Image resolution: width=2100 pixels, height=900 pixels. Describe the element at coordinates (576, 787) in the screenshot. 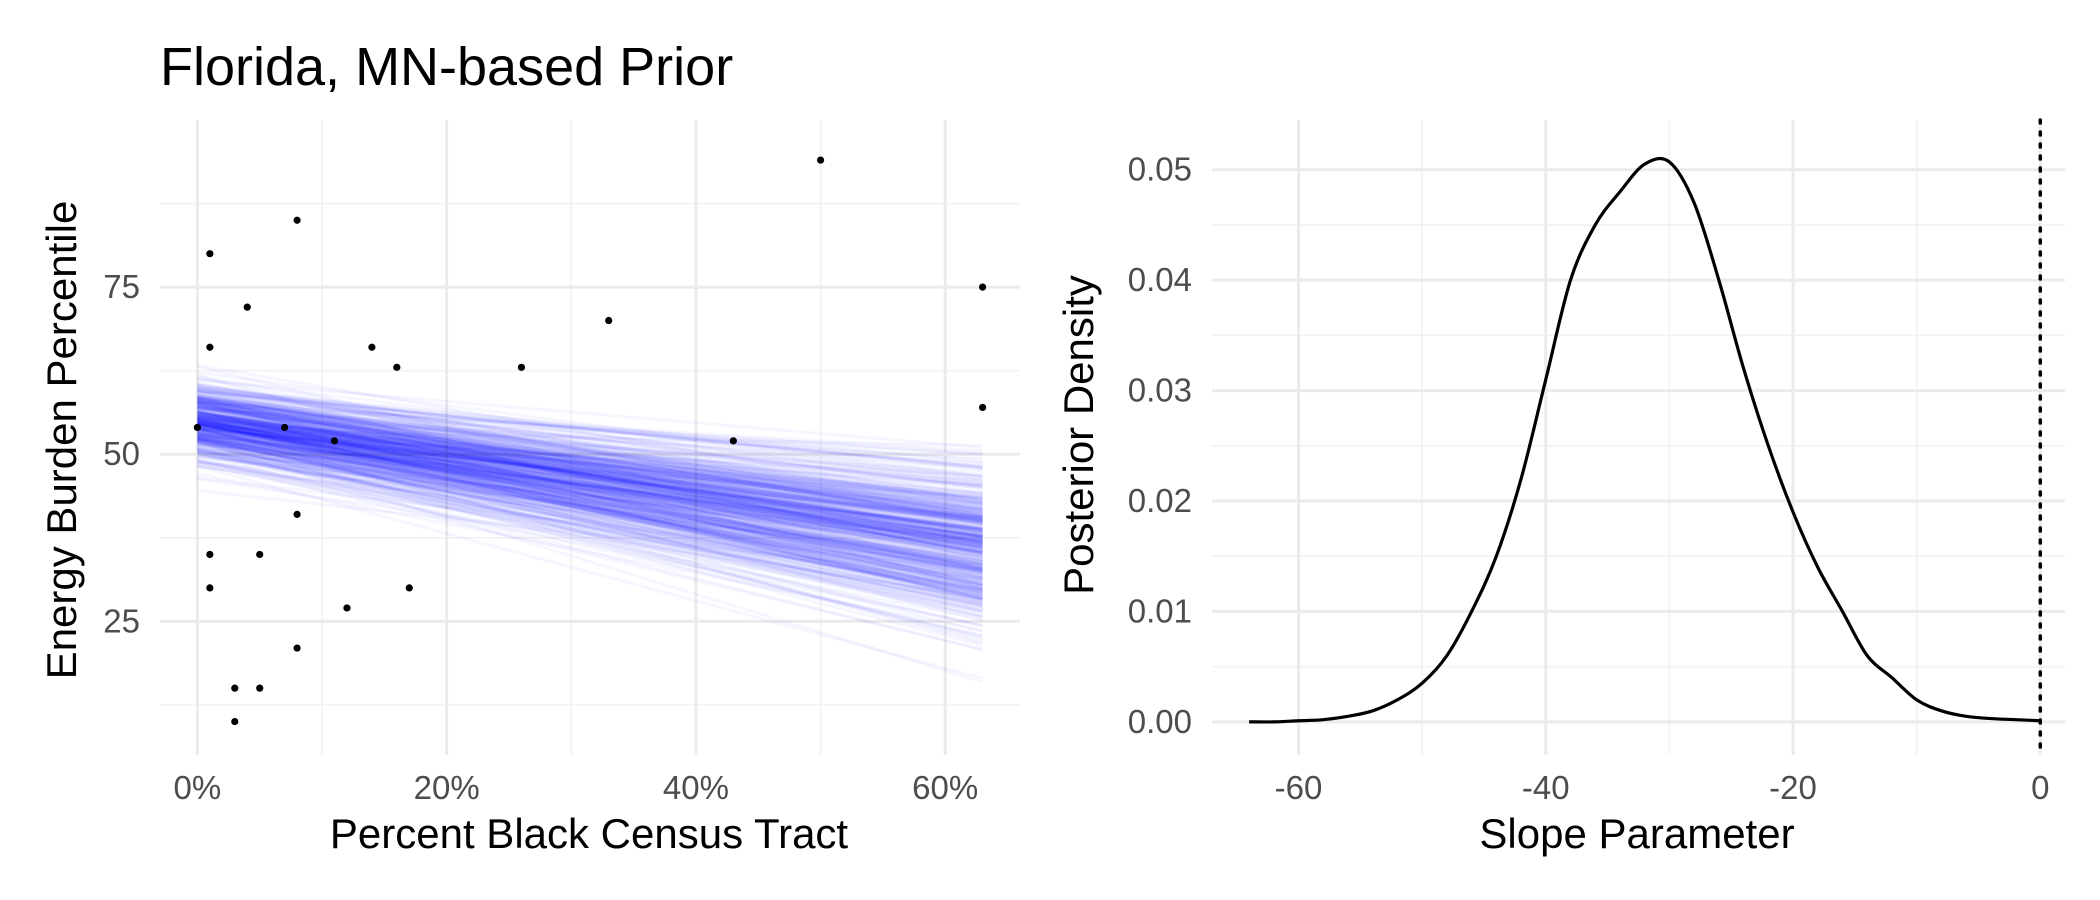

I see `x-axis-ticks: 0% 20% 40% 60%` at that location.